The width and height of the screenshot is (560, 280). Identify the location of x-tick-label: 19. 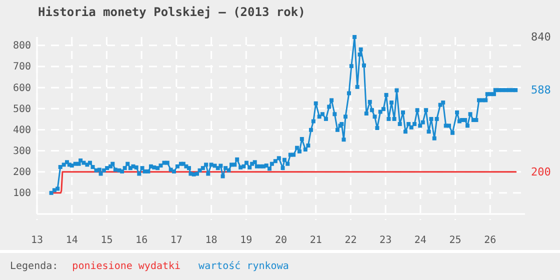
(246, 240).